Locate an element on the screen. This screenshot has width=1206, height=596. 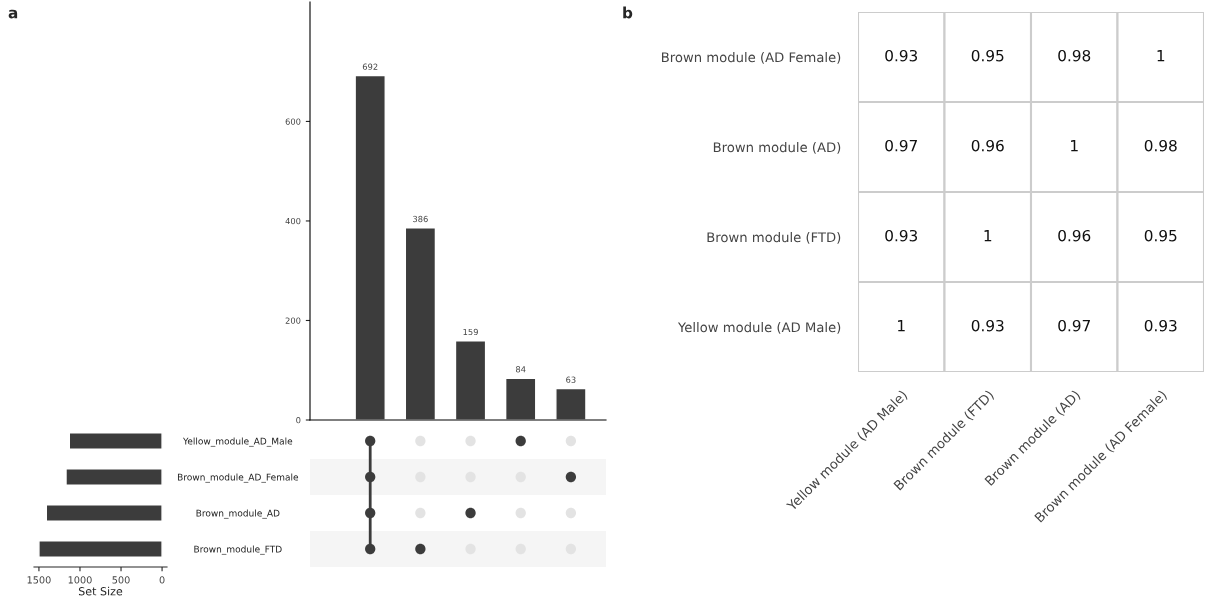
y-tick-label: Brown_module_AD_Female is located at coordinates (238, 478).